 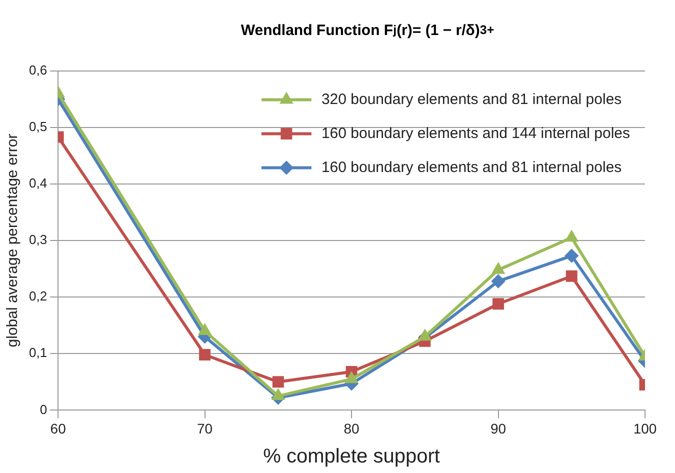 What do you see at coordinates (38, 352) in the screenshot?
I see `y-tick-label: 0,1` at bounding box center [38, 352].